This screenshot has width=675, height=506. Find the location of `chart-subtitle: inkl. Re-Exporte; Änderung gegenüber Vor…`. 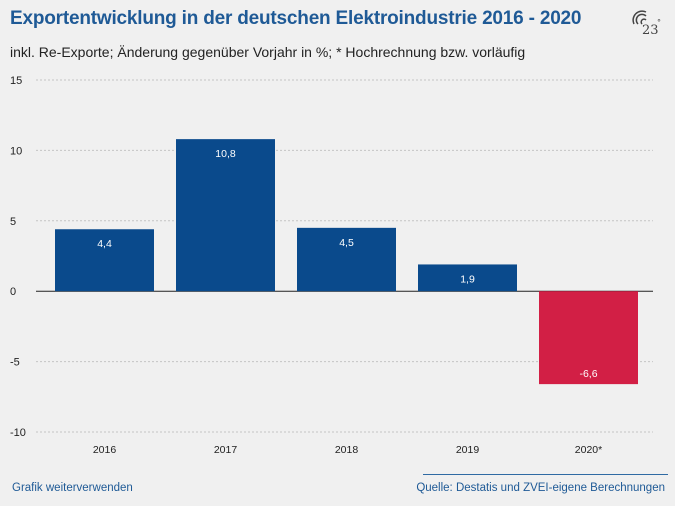

chart-subtitle: inkl. Re-Exporte; Änderung gegenüber Vor… is located at coordinates (268, 52).